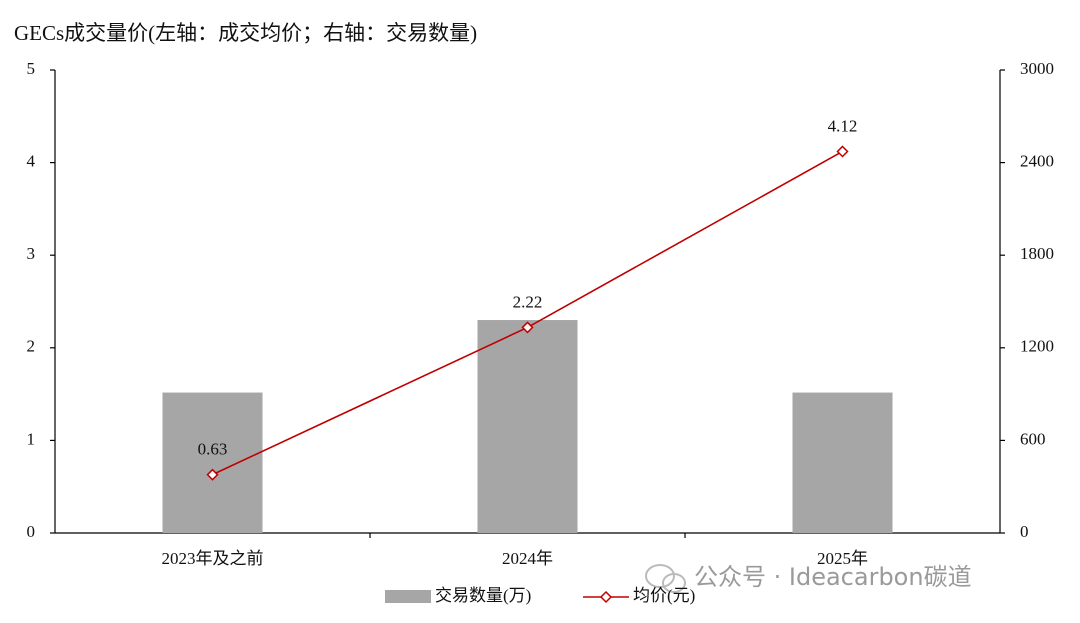 The width and height of the screenshot is (1080, 623). What do you see at coordinates (1037, 253) in the screenshot?
I see `y2-tick-label: 1800` at bounding box center [1037, 253].